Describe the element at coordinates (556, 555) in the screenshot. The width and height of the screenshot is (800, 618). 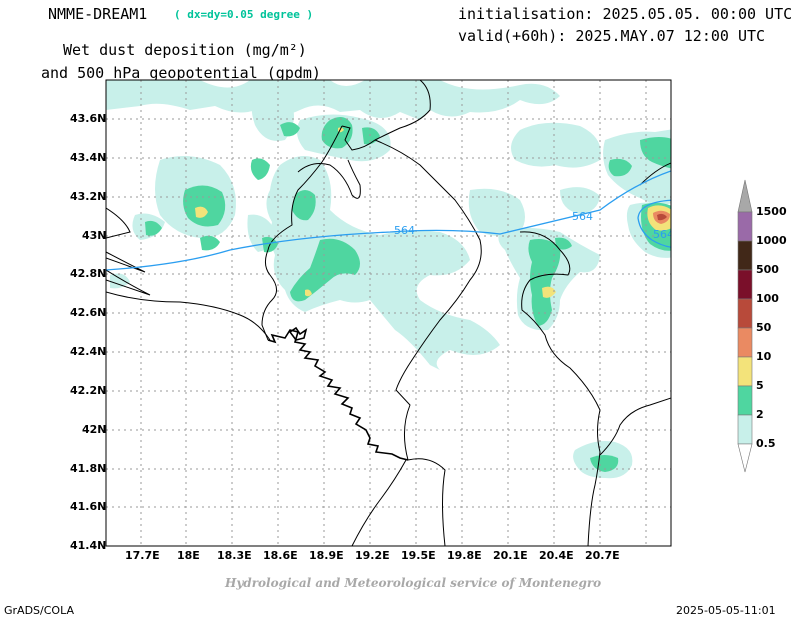
I see `x-tick-label: 20.4E` at that location.